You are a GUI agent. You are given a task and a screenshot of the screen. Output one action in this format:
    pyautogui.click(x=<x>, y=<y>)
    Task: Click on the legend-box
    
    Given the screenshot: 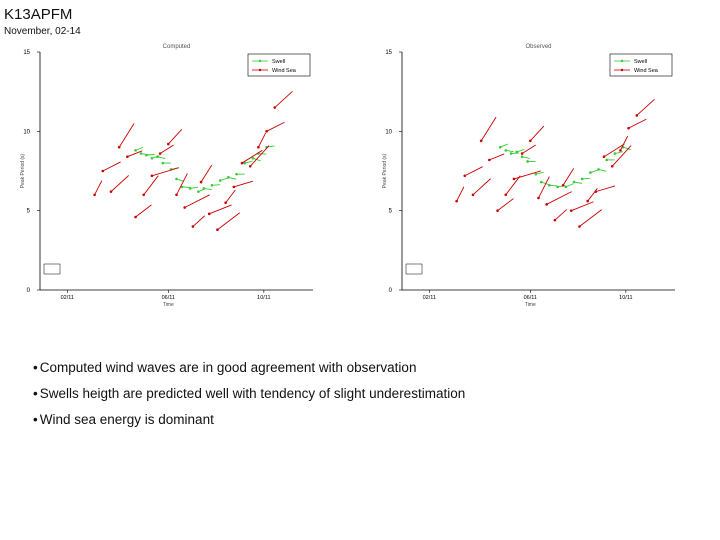 What is the action you would take?
    pyautogui.click(x=279, y=65)
    